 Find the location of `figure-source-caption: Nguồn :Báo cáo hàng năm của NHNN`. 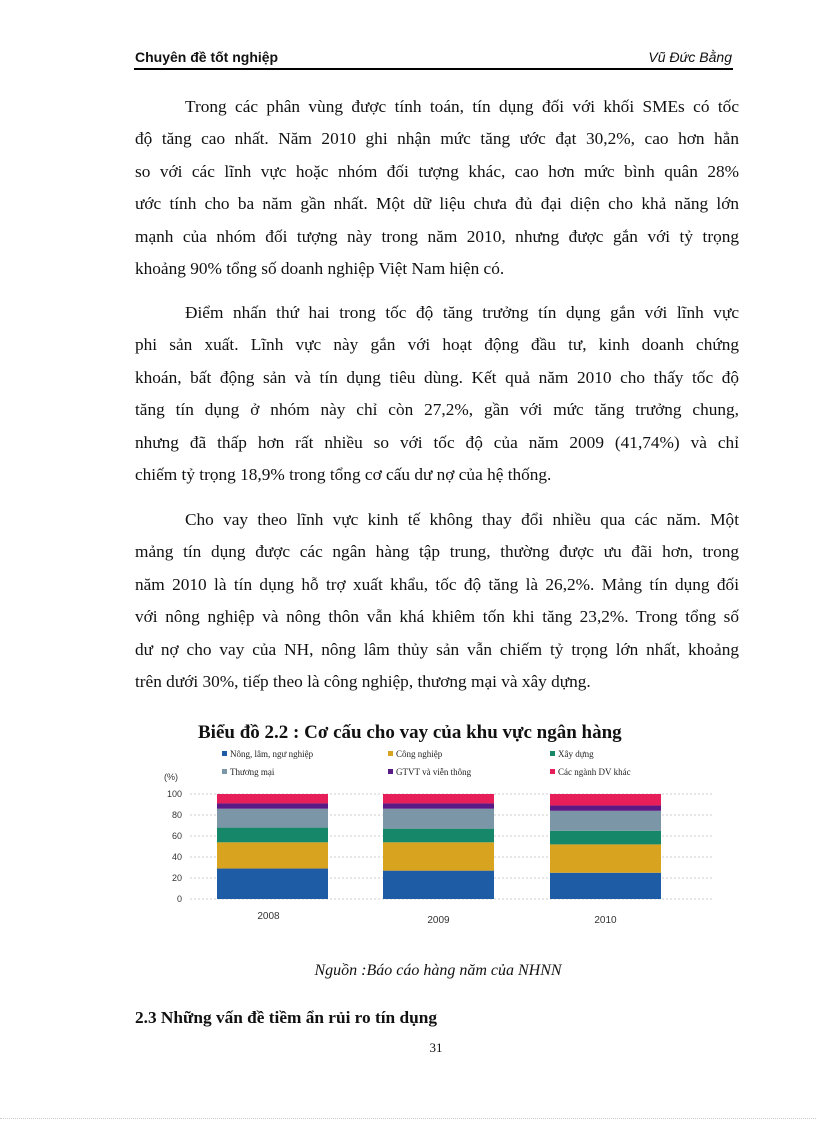

figure-source-caption: Nguồn :Báo cáo hàng năm của NHNN is located at coordinates (438, 970).